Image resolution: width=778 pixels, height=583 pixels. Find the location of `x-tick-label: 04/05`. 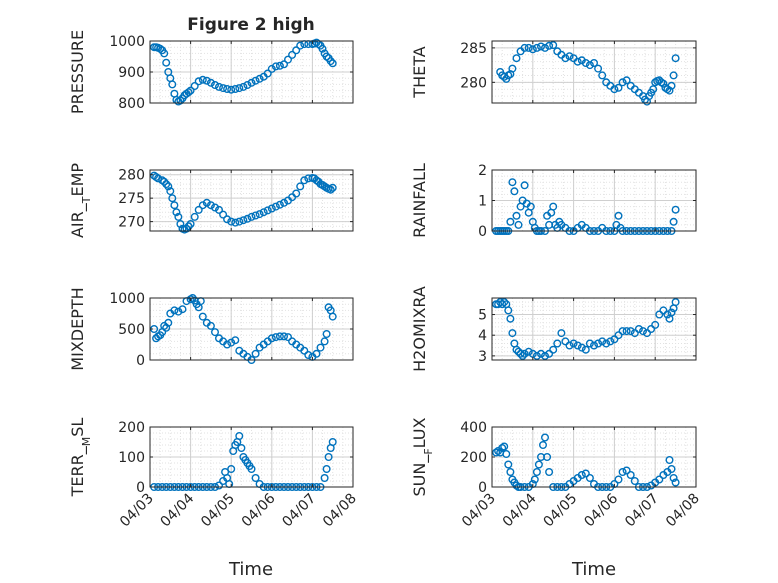

x-tick-label: 04/05 is located at coordinates (561, 511).